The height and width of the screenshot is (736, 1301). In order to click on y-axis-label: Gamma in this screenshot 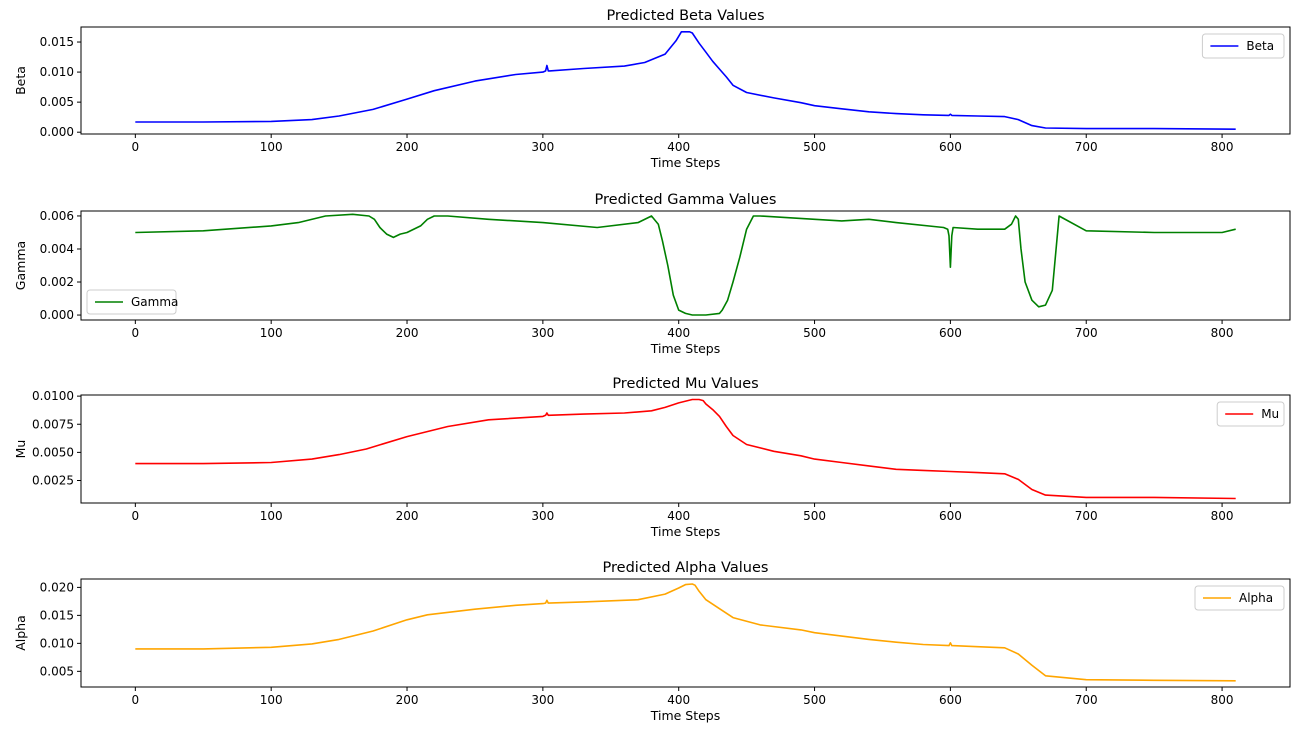, I will do `click(20, 265)`.